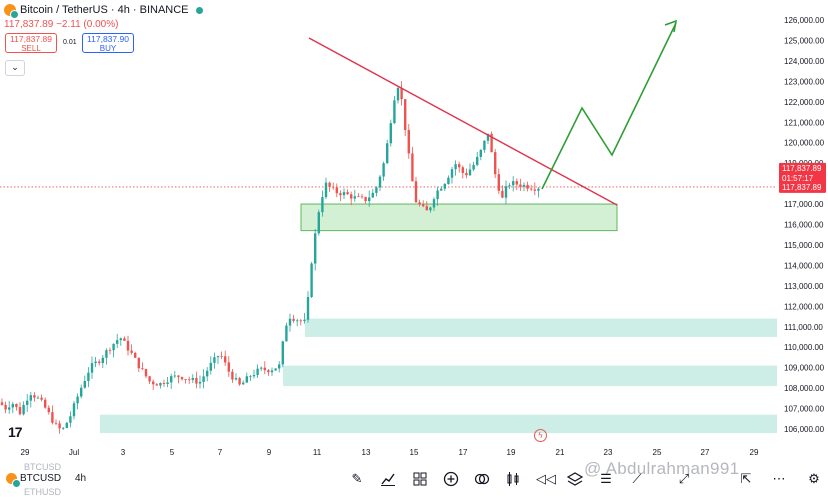  Describe the element at coordinates (513, 479) in the screenshot. I see `candles-icon` at that location.